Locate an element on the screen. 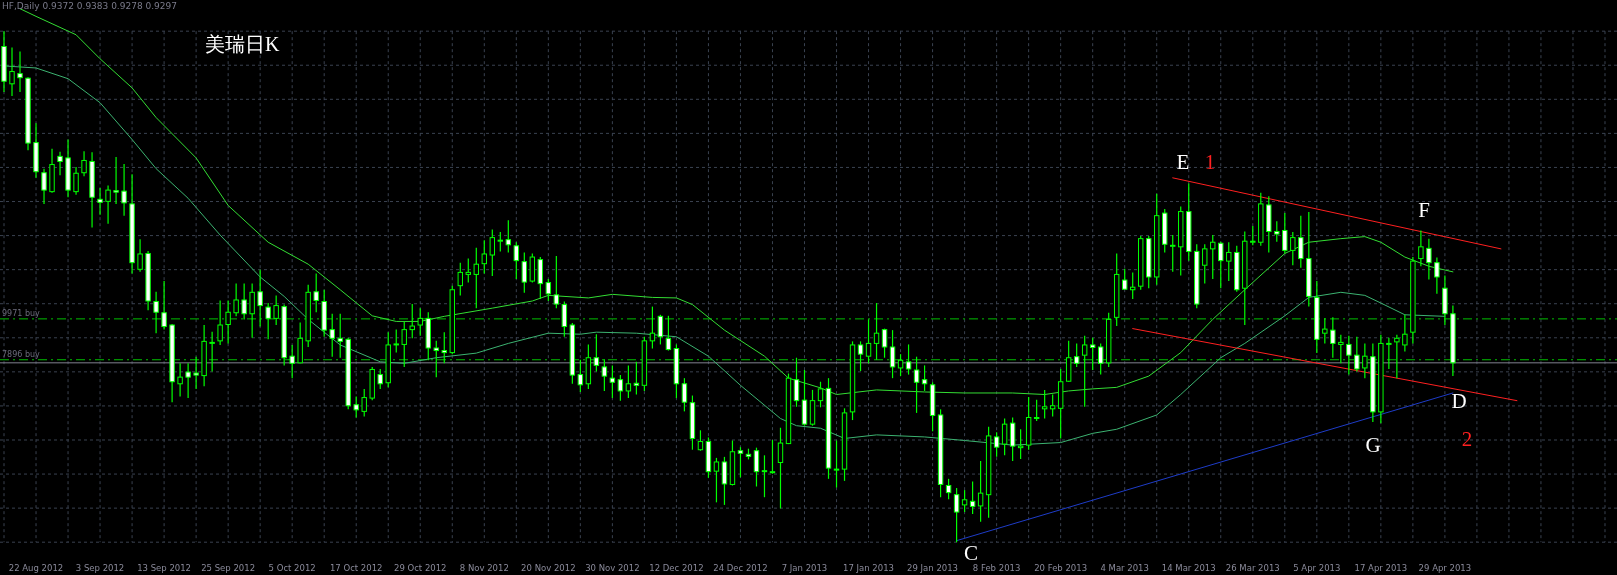  ref-line-label: 9971 buy is located at coordinates (21, 313).